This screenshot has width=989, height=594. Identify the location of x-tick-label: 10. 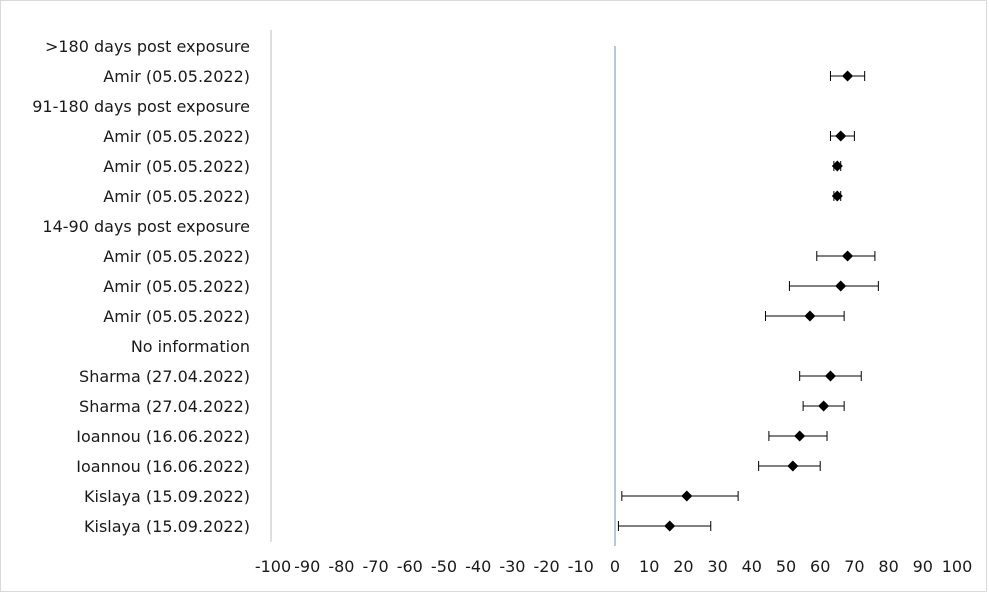
(649, 566).